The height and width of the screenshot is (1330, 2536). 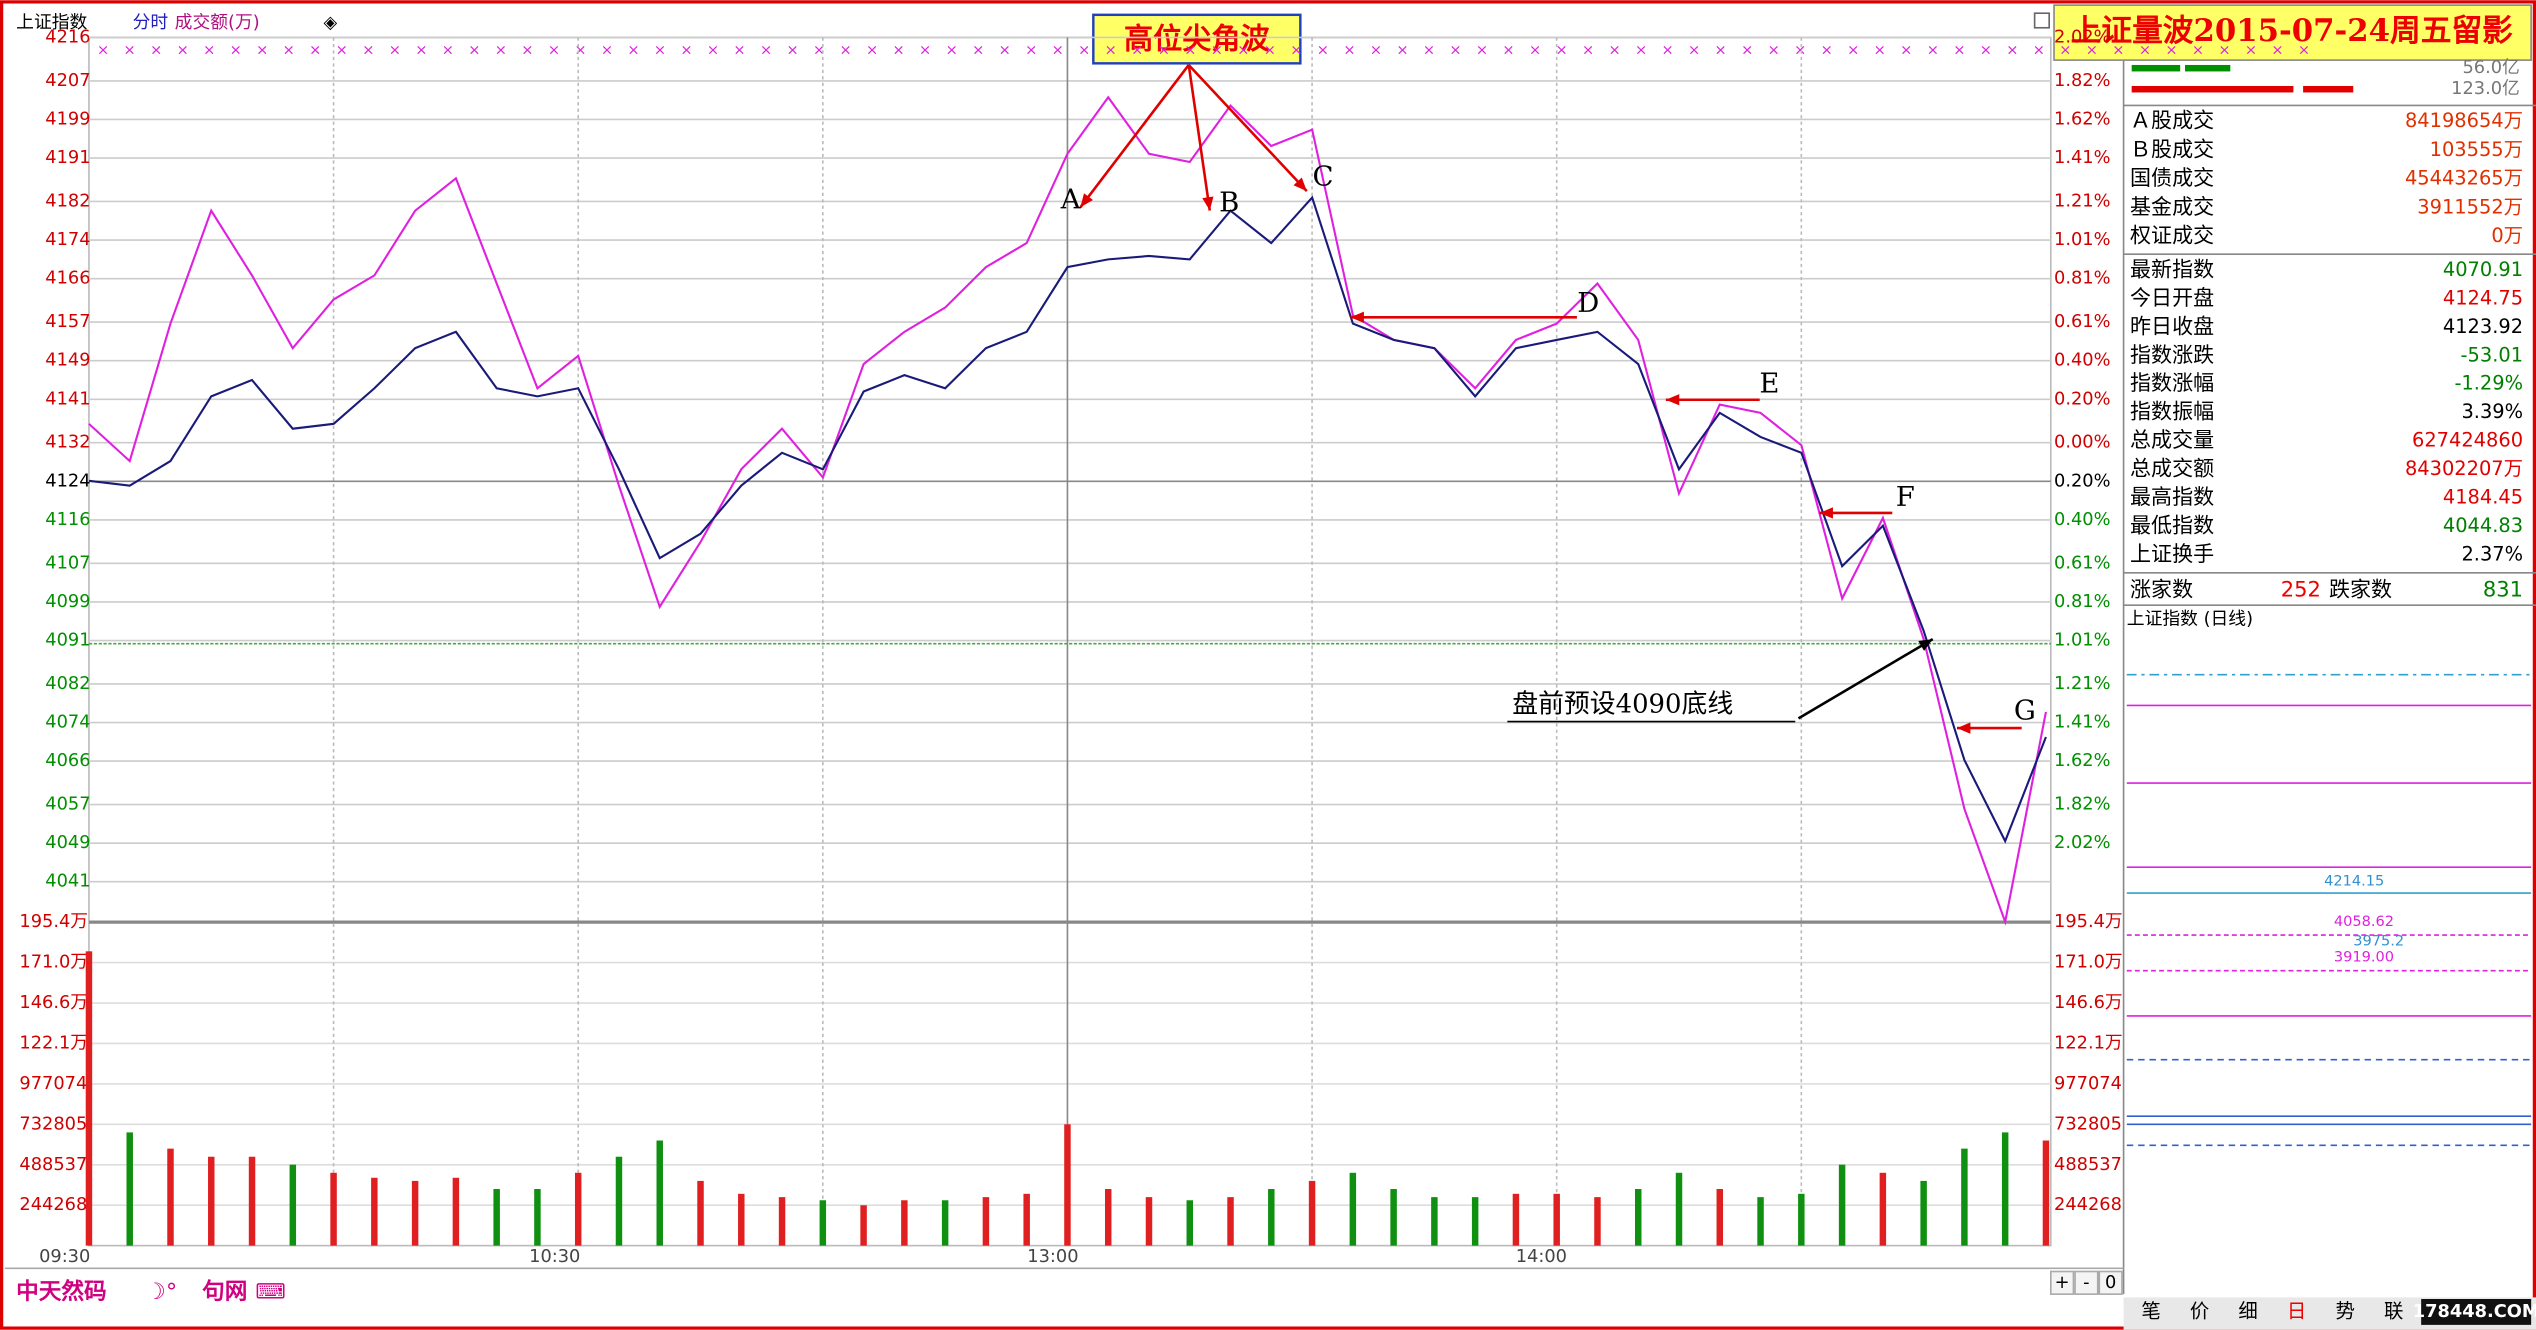 What do you see at coordinates (2082, 640) in the screenshot?
I see `pct-tick-label: 1.01%` at bounding box center [2082, 640].